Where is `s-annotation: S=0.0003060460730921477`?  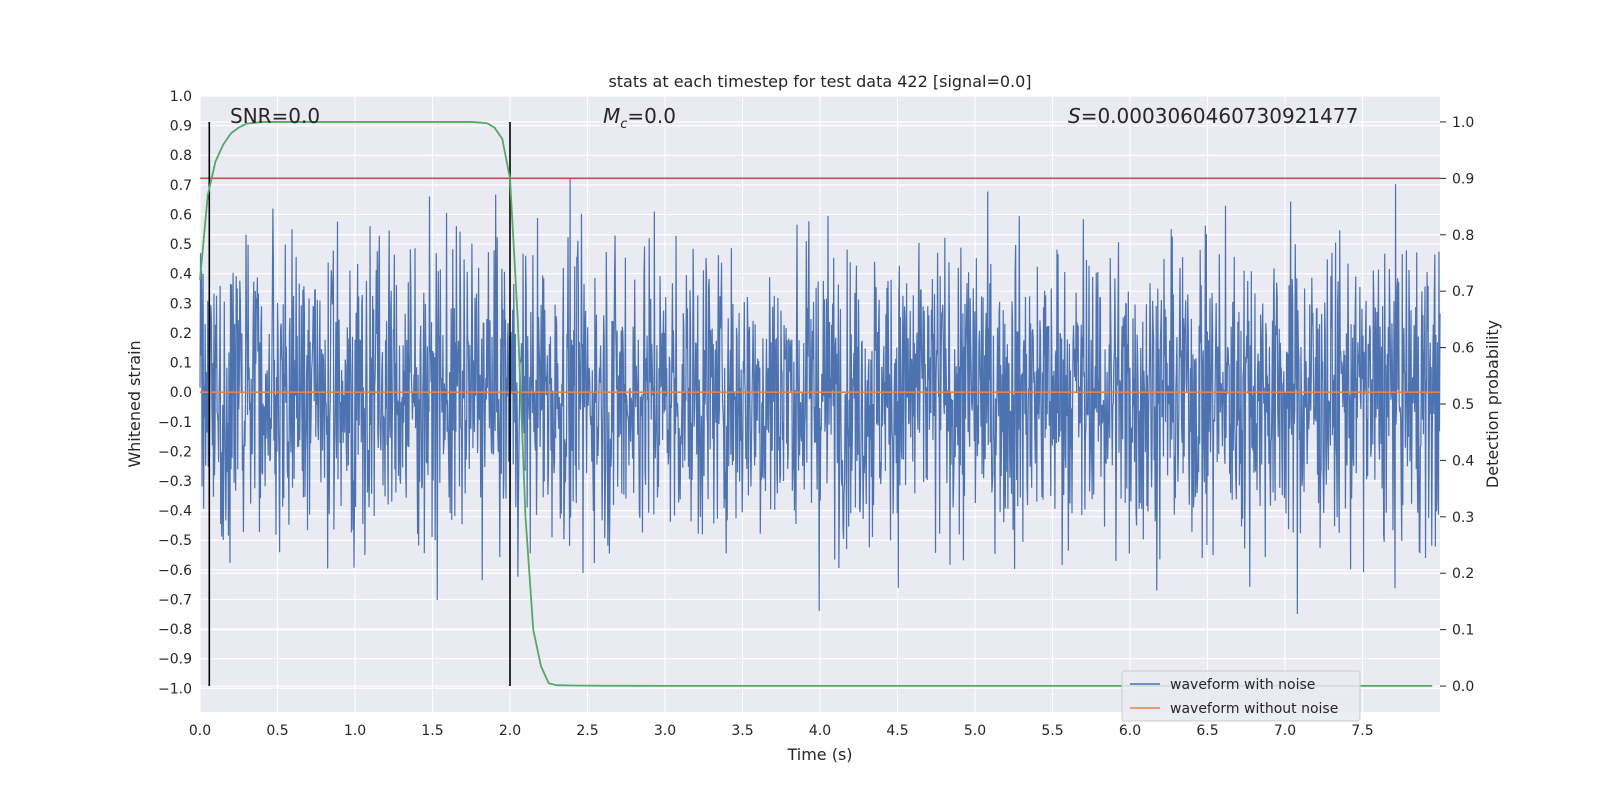
s-annotation: S=0.0003060460730921477 is located at coordinates (1213, 116).